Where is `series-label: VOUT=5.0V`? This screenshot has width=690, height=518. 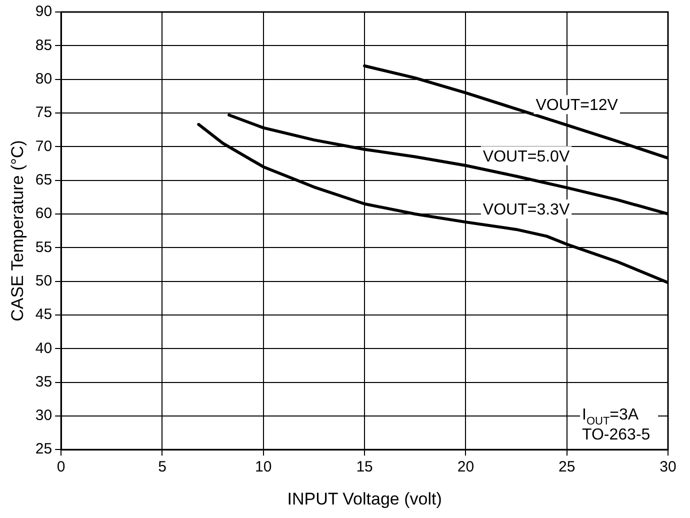
series-label: VOUT=5.0V is located at coordinates (526, 157).